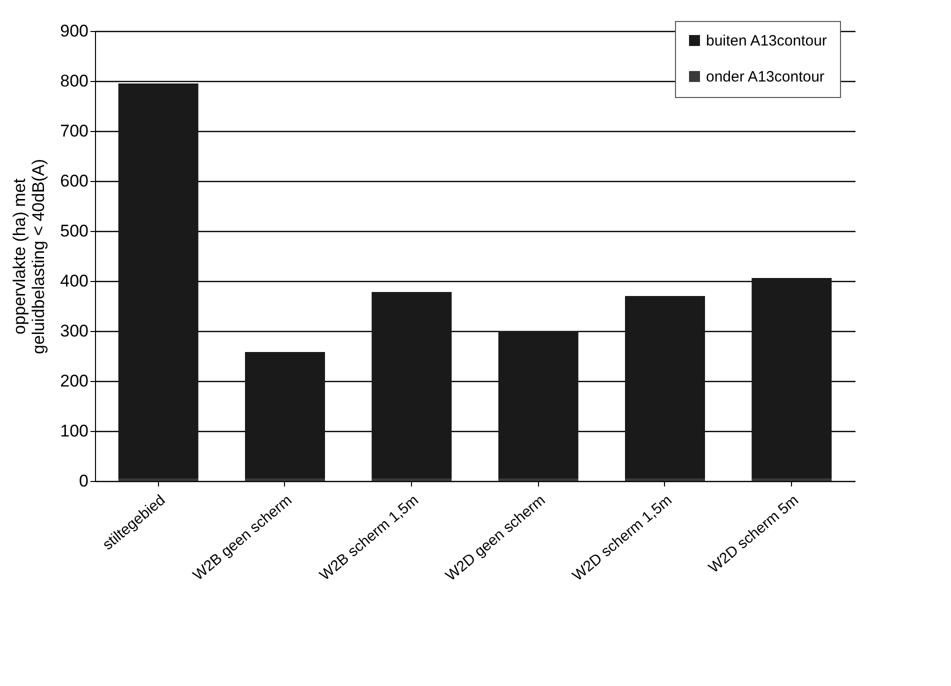  I want to click on y-tick-label: 600, so click(74, 181).